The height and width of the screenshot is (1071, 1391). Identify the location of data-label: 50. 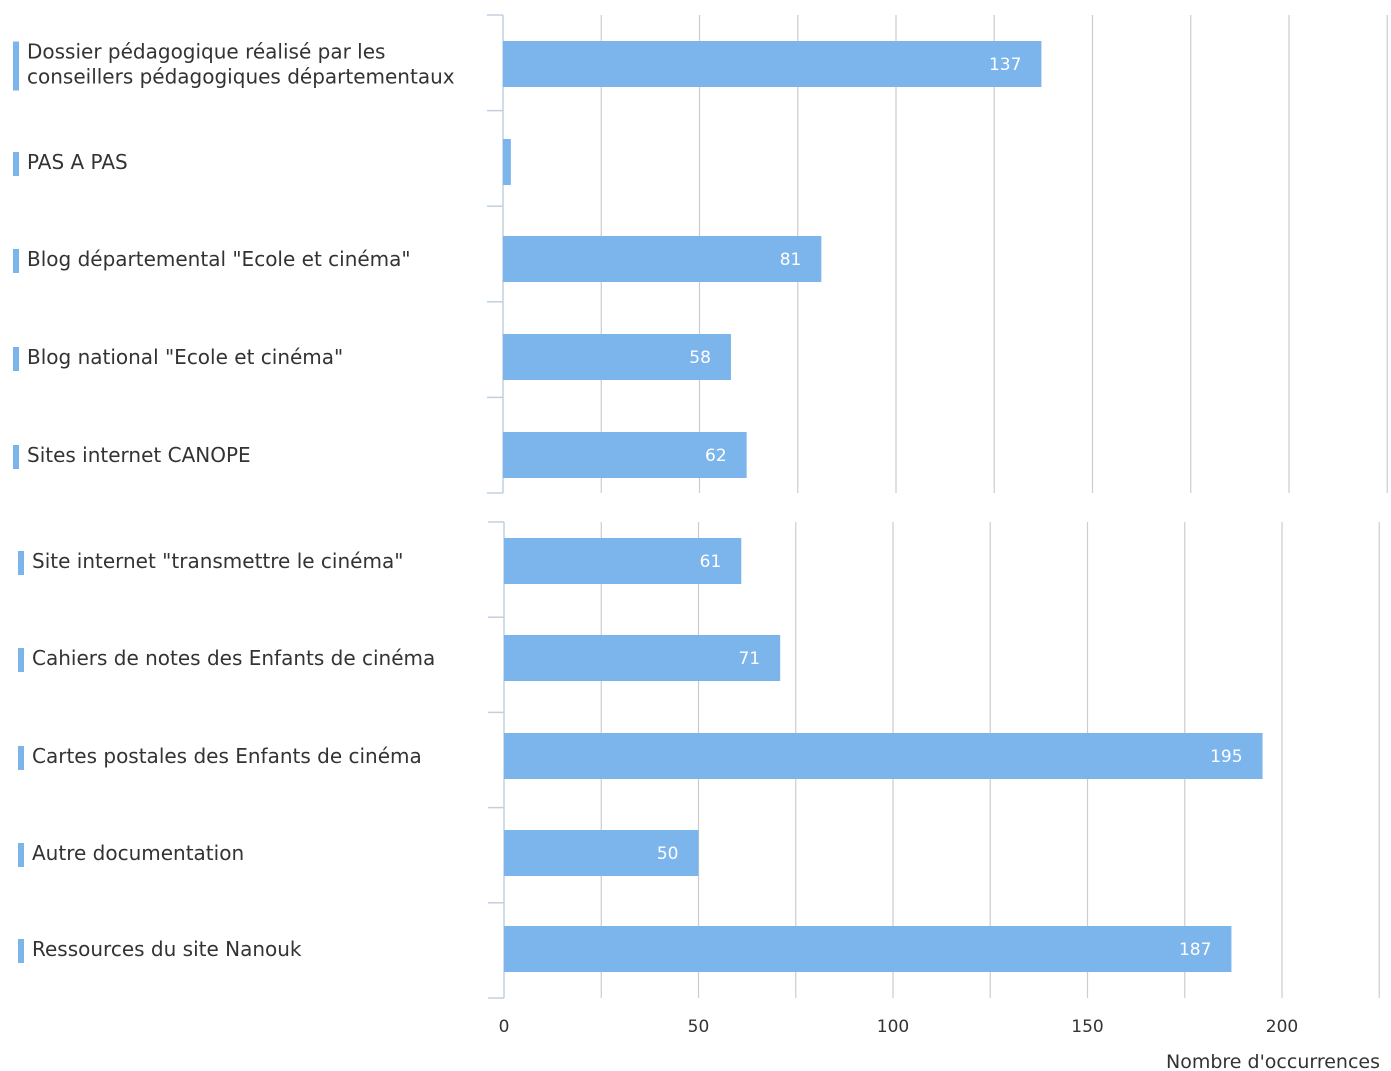
(668, 854).